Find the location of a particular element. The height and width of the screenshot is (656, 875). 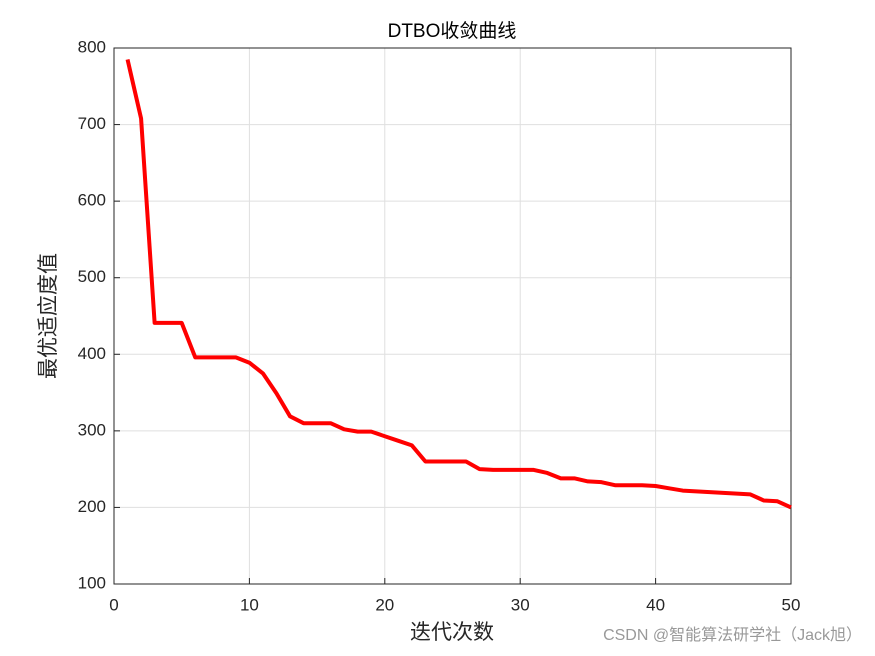

y-tick-label: 700 is located at coordinates (92, 123).